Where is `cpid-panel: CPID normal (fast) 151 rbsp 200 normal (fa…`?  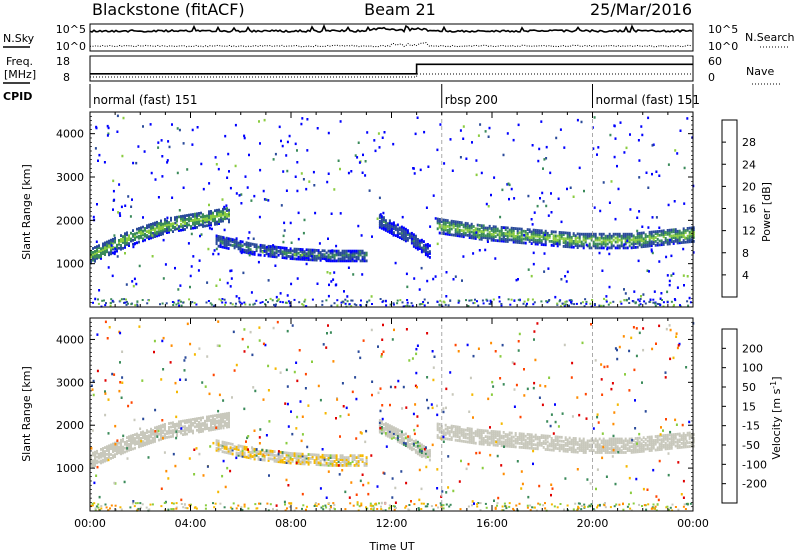
cpid-panel: CPID normal (fast) 151 rbsp 200 normal (fa… is located at coordinates (351, 96).